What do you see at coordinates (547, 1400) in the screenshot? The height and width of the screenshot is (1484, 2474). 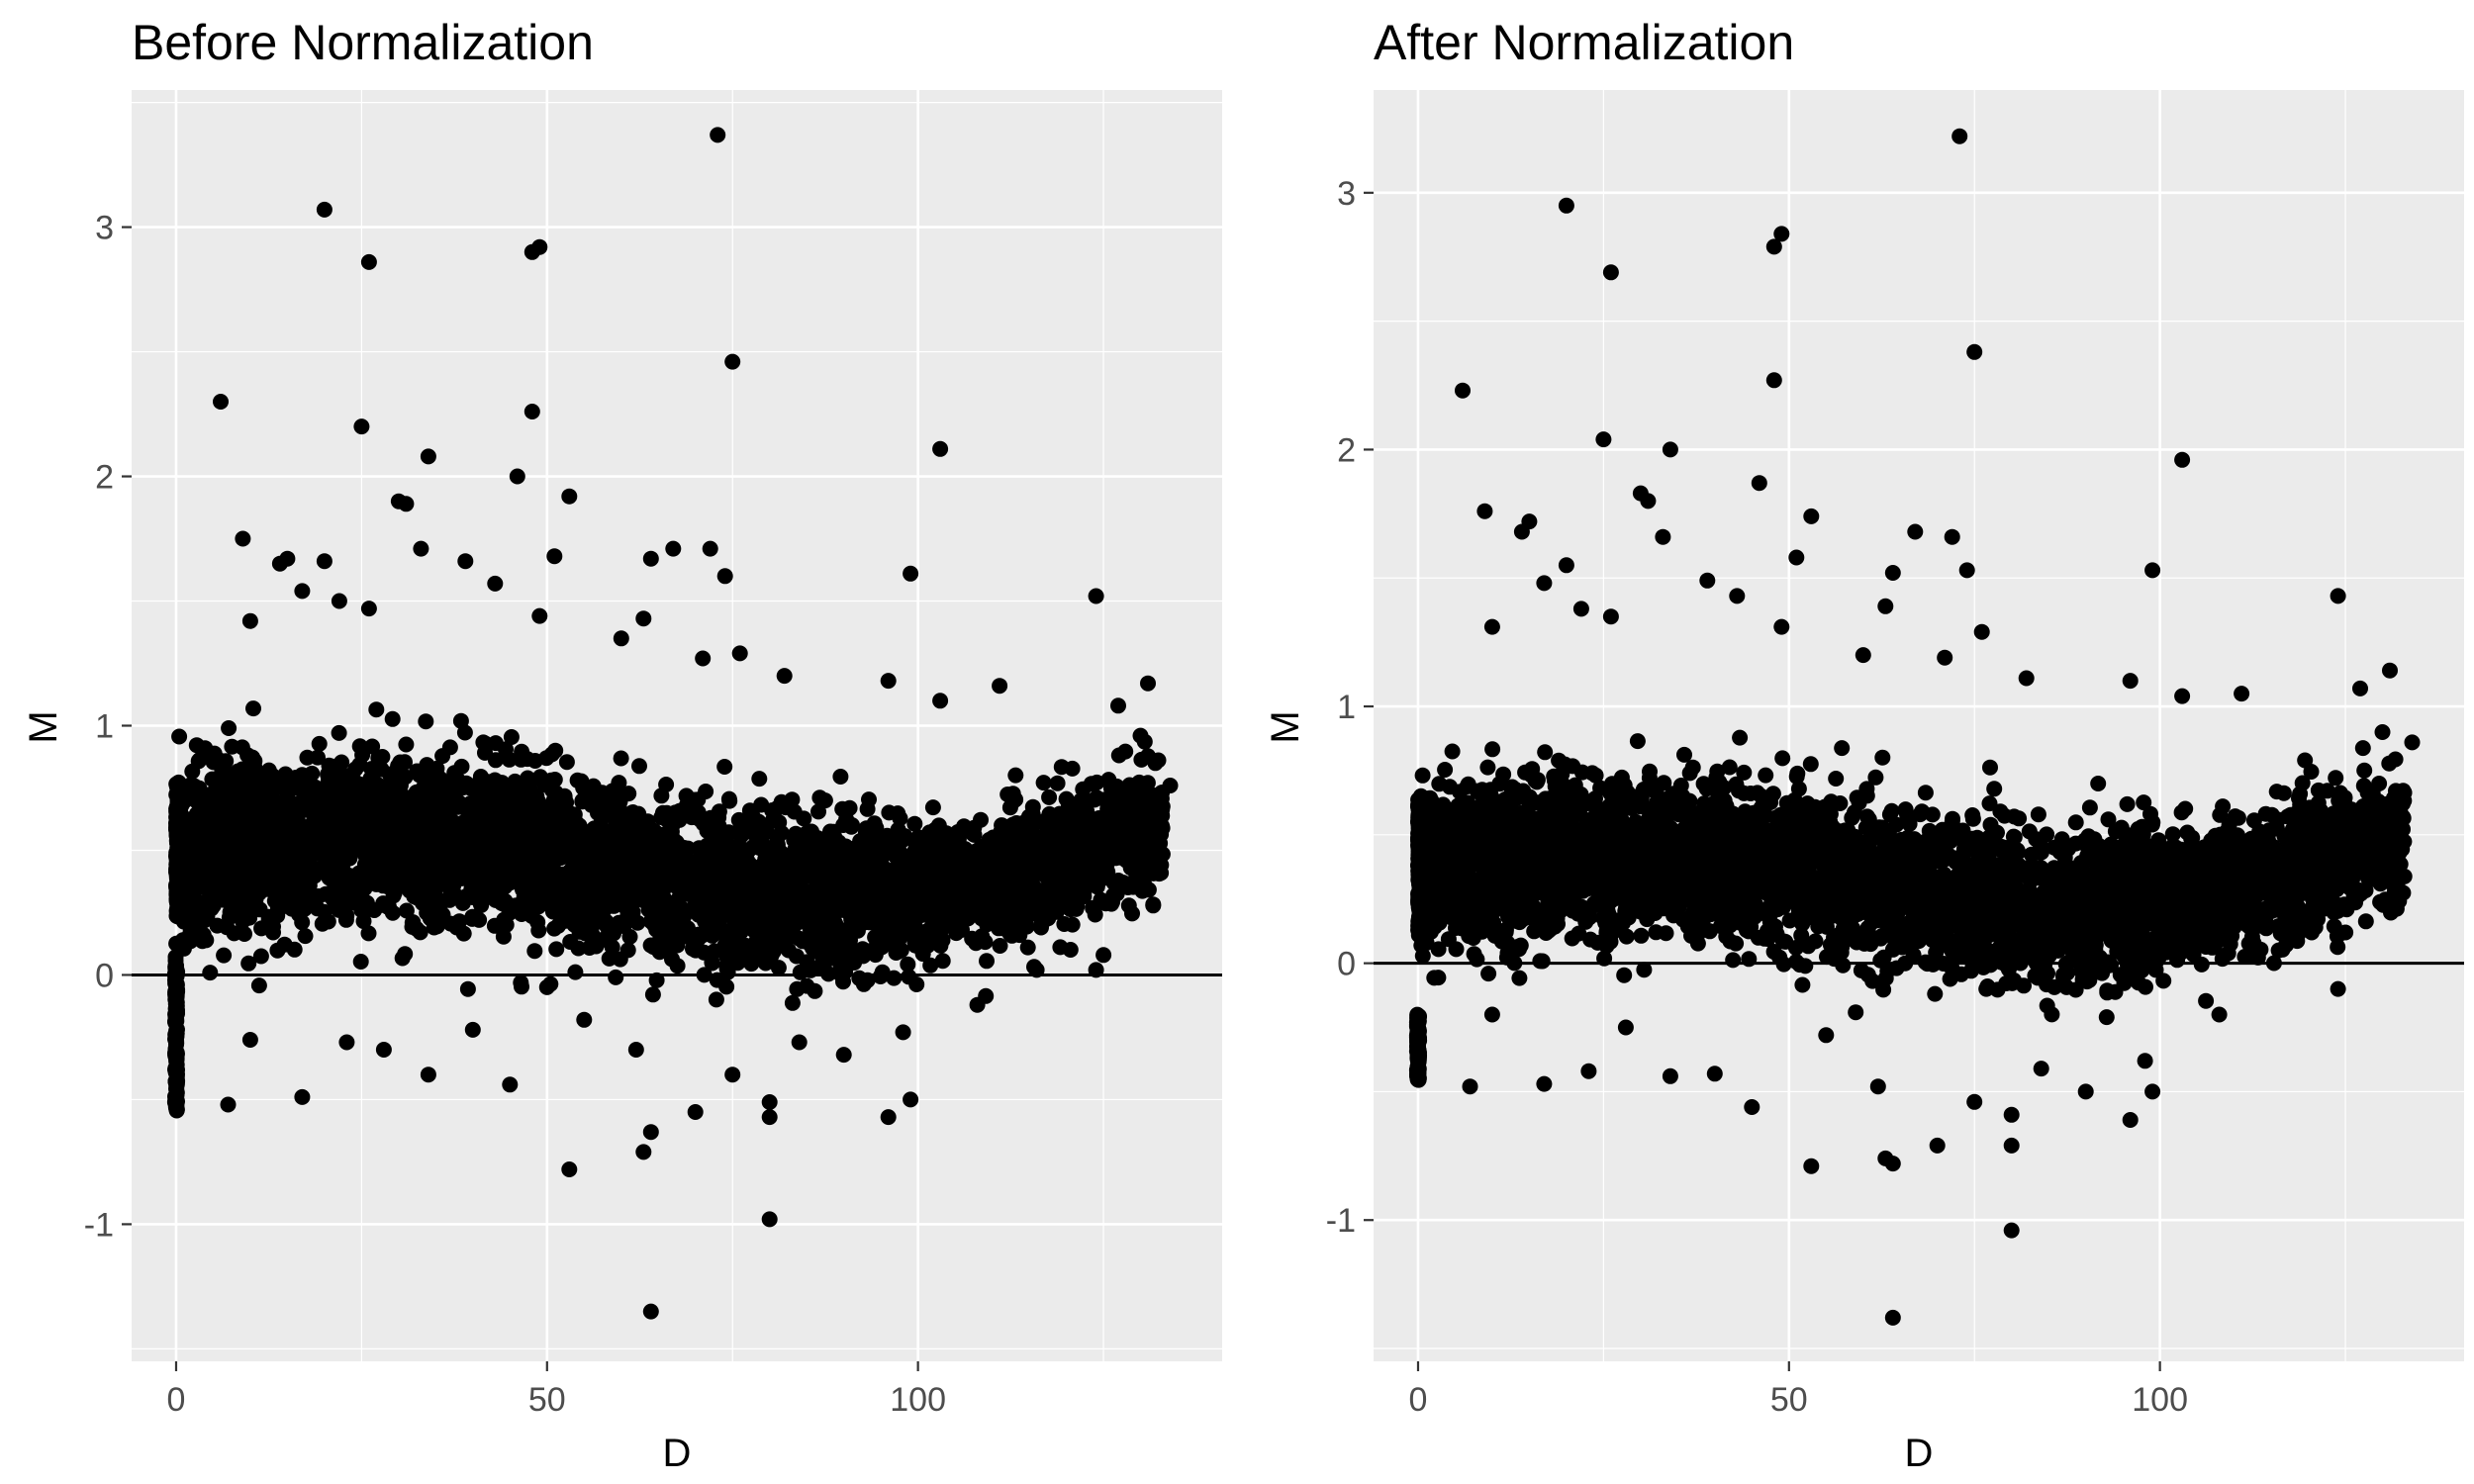 I see `x-tick-label: 50` at bounding box center [547, 1400].